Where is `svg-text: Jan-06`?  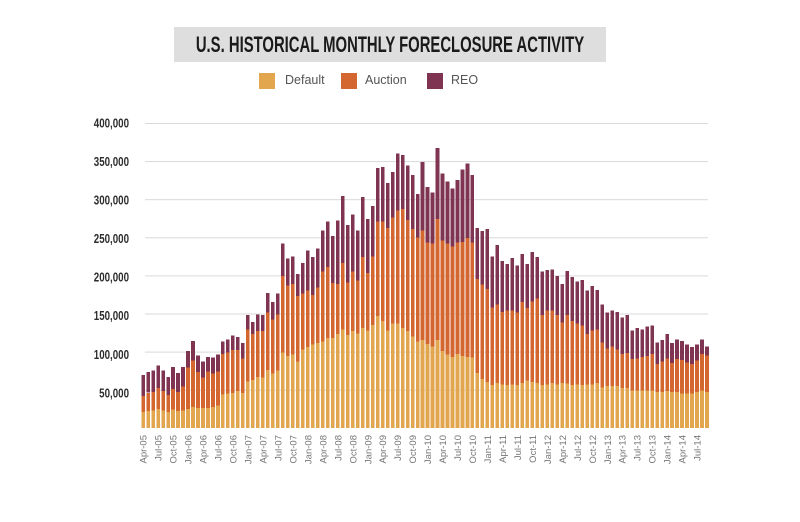
svg-text: Jan-06 is located at coordinates (189, 449).